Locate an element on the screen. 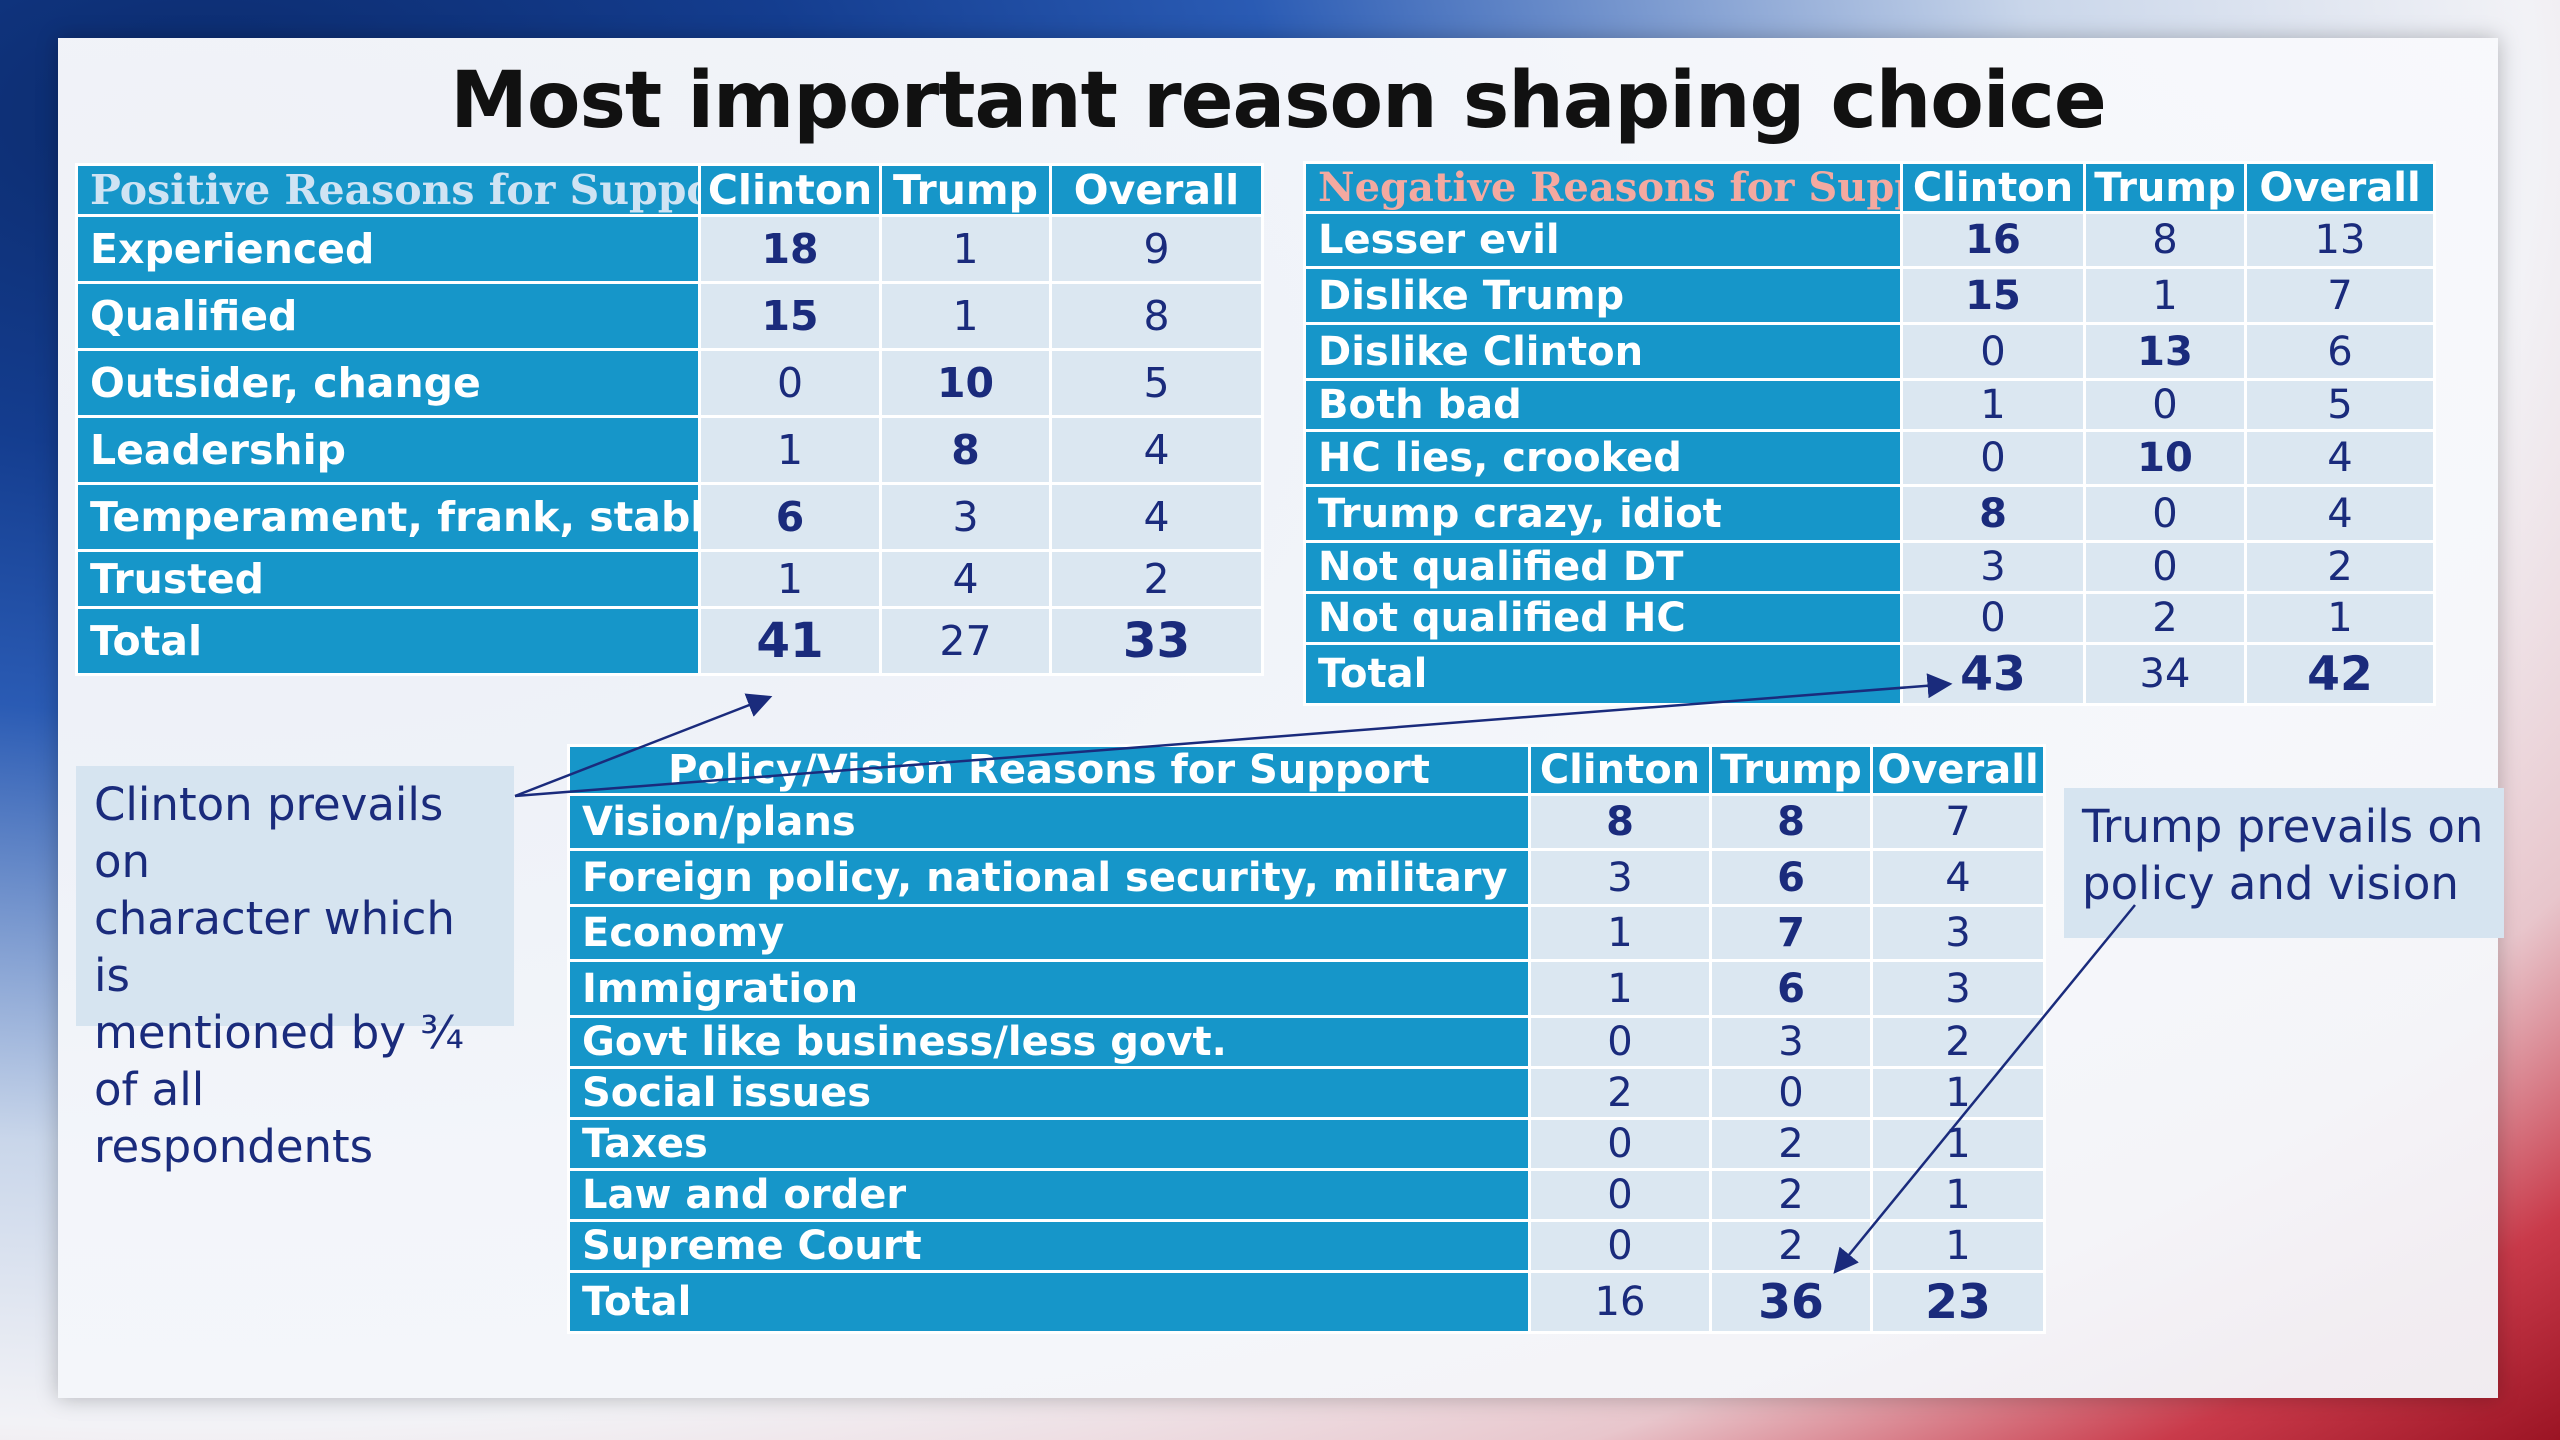  table-row: Trusted 1 4 2 is located at coordinates (669, 579).